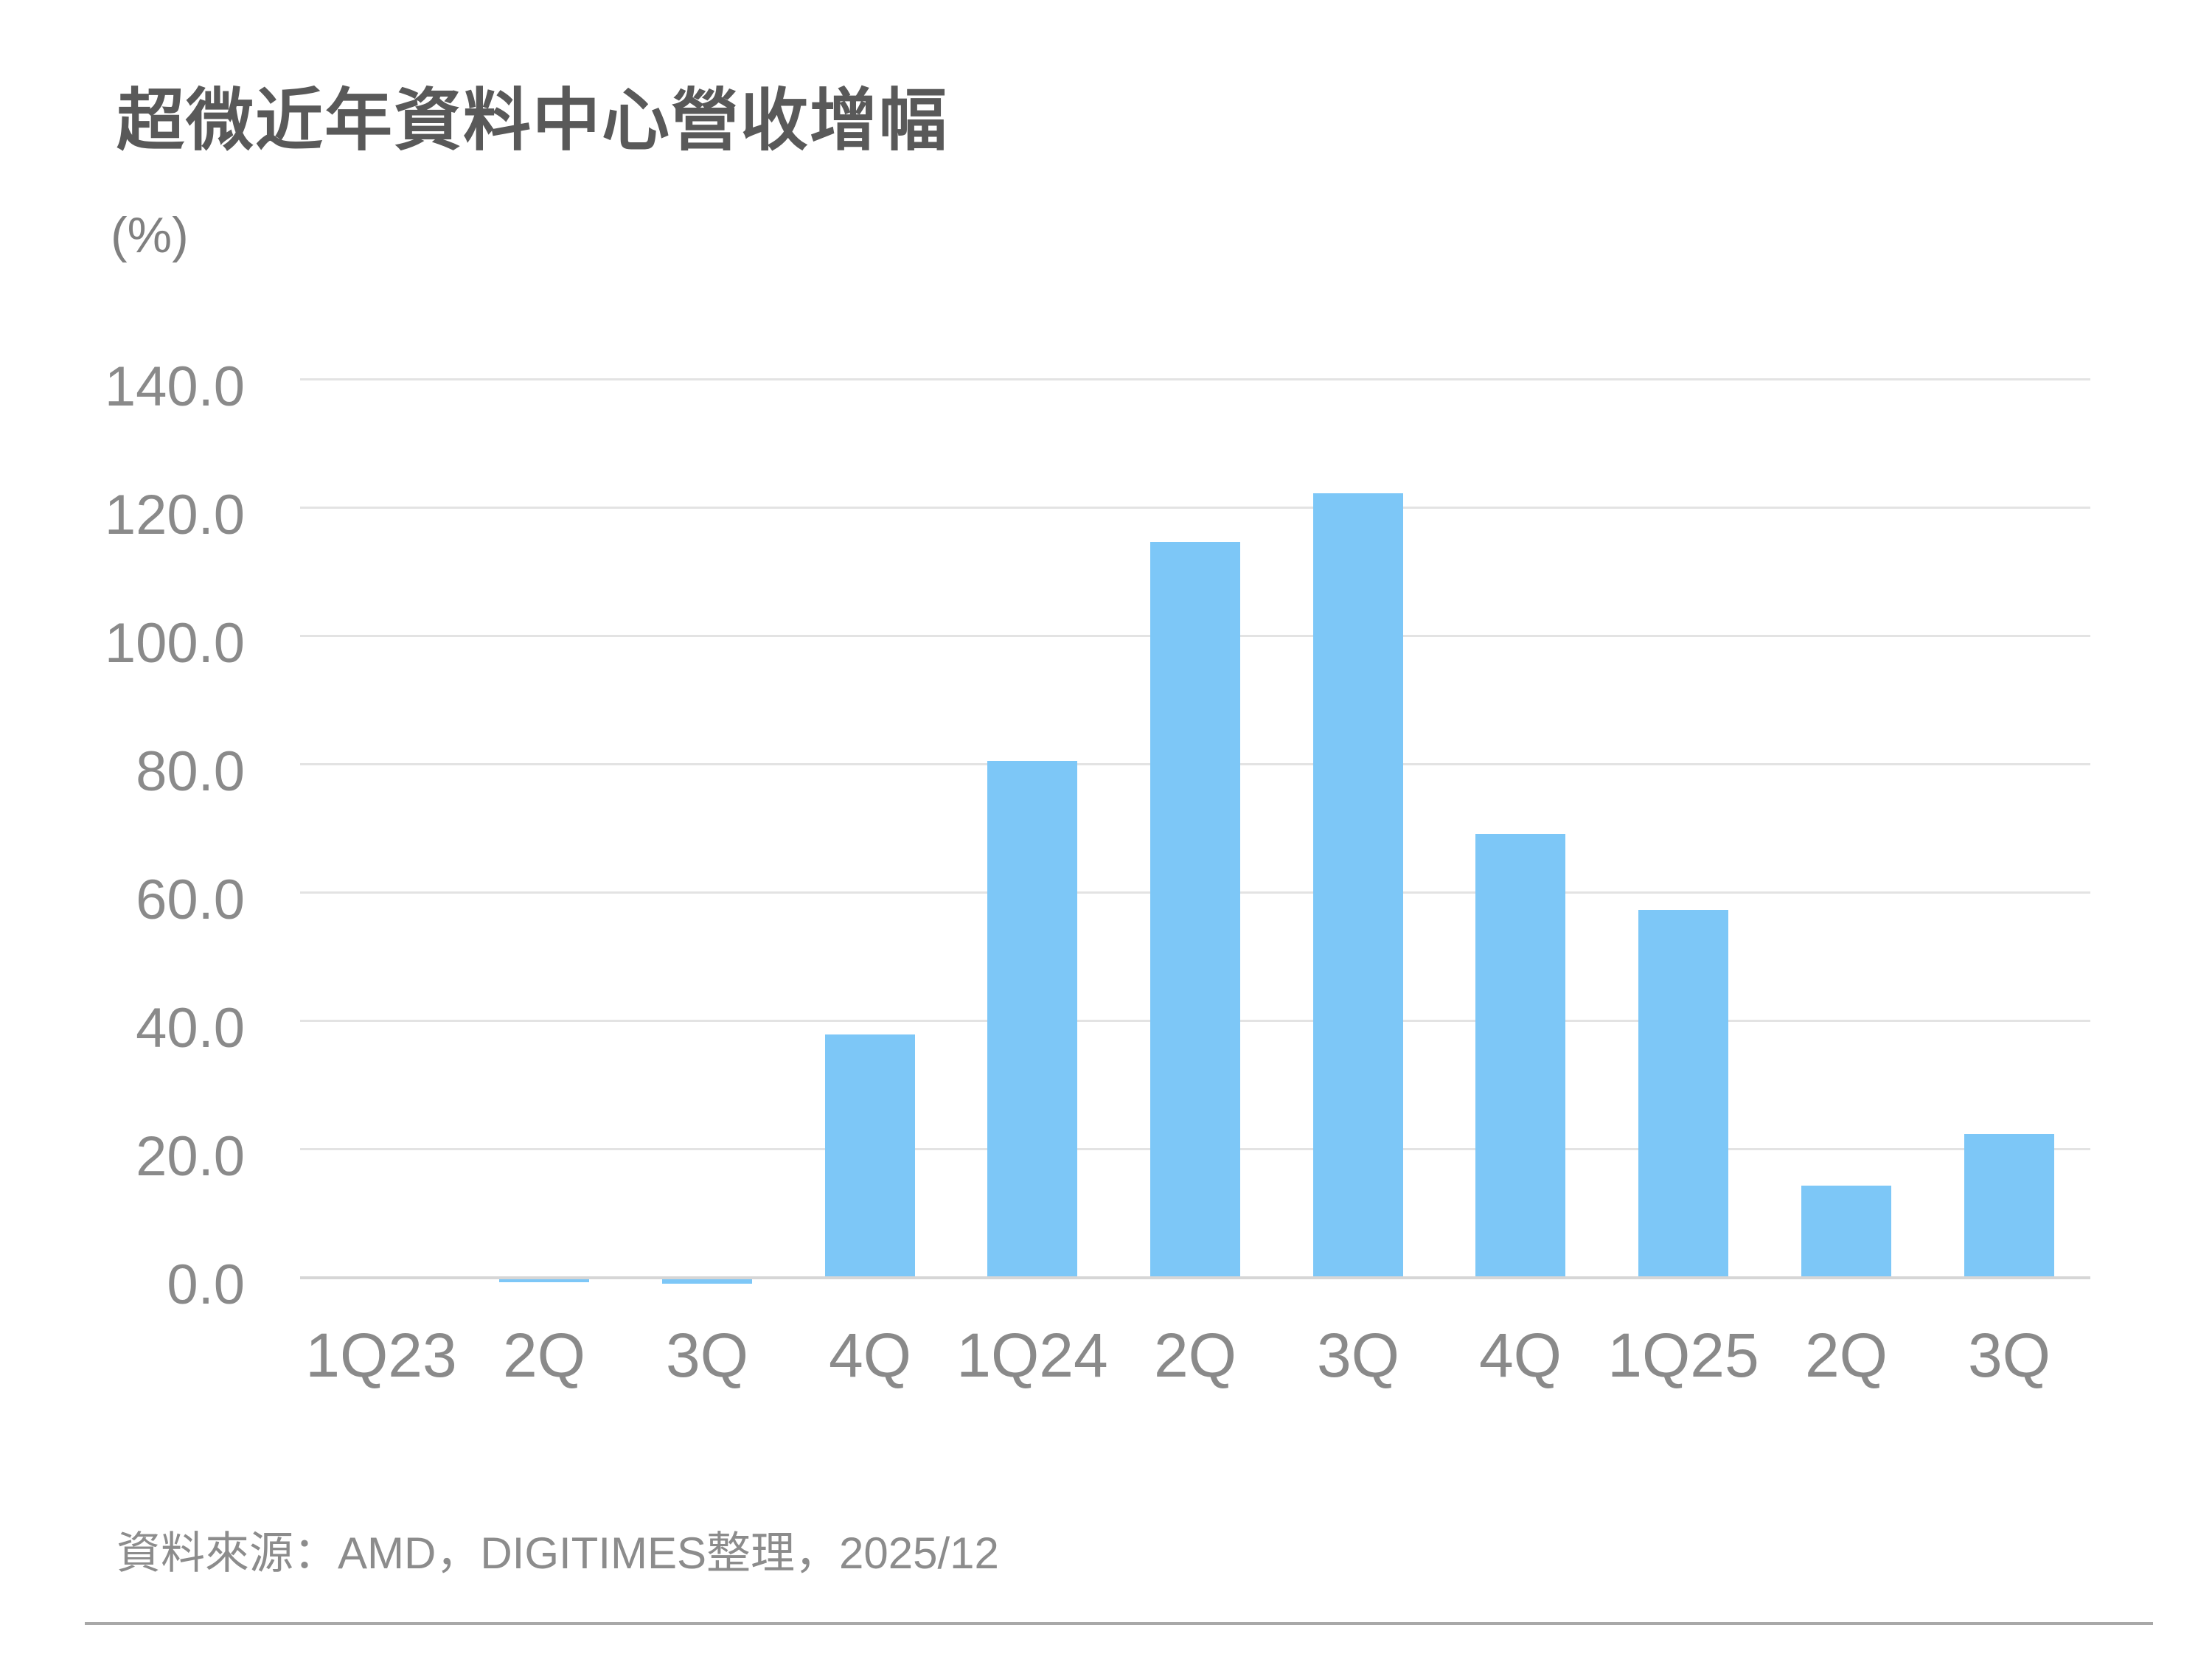 The width and height of the screenshot is (2212, 1659). Describe the element at coordinates (174, 515) in the screenshot. I see `y-axis-tick-label: 120.0` at that location.